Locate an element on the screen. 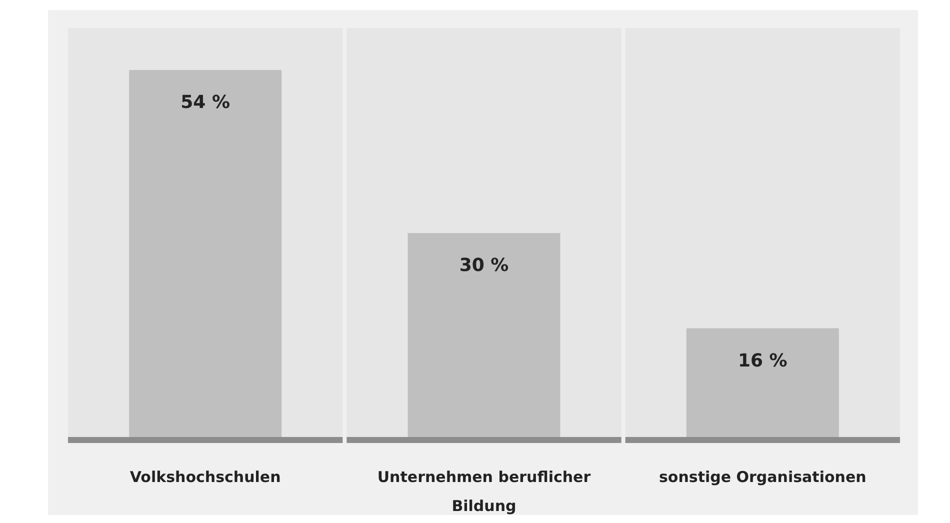  data-label: 30 % is located at coordinates (484, 265).